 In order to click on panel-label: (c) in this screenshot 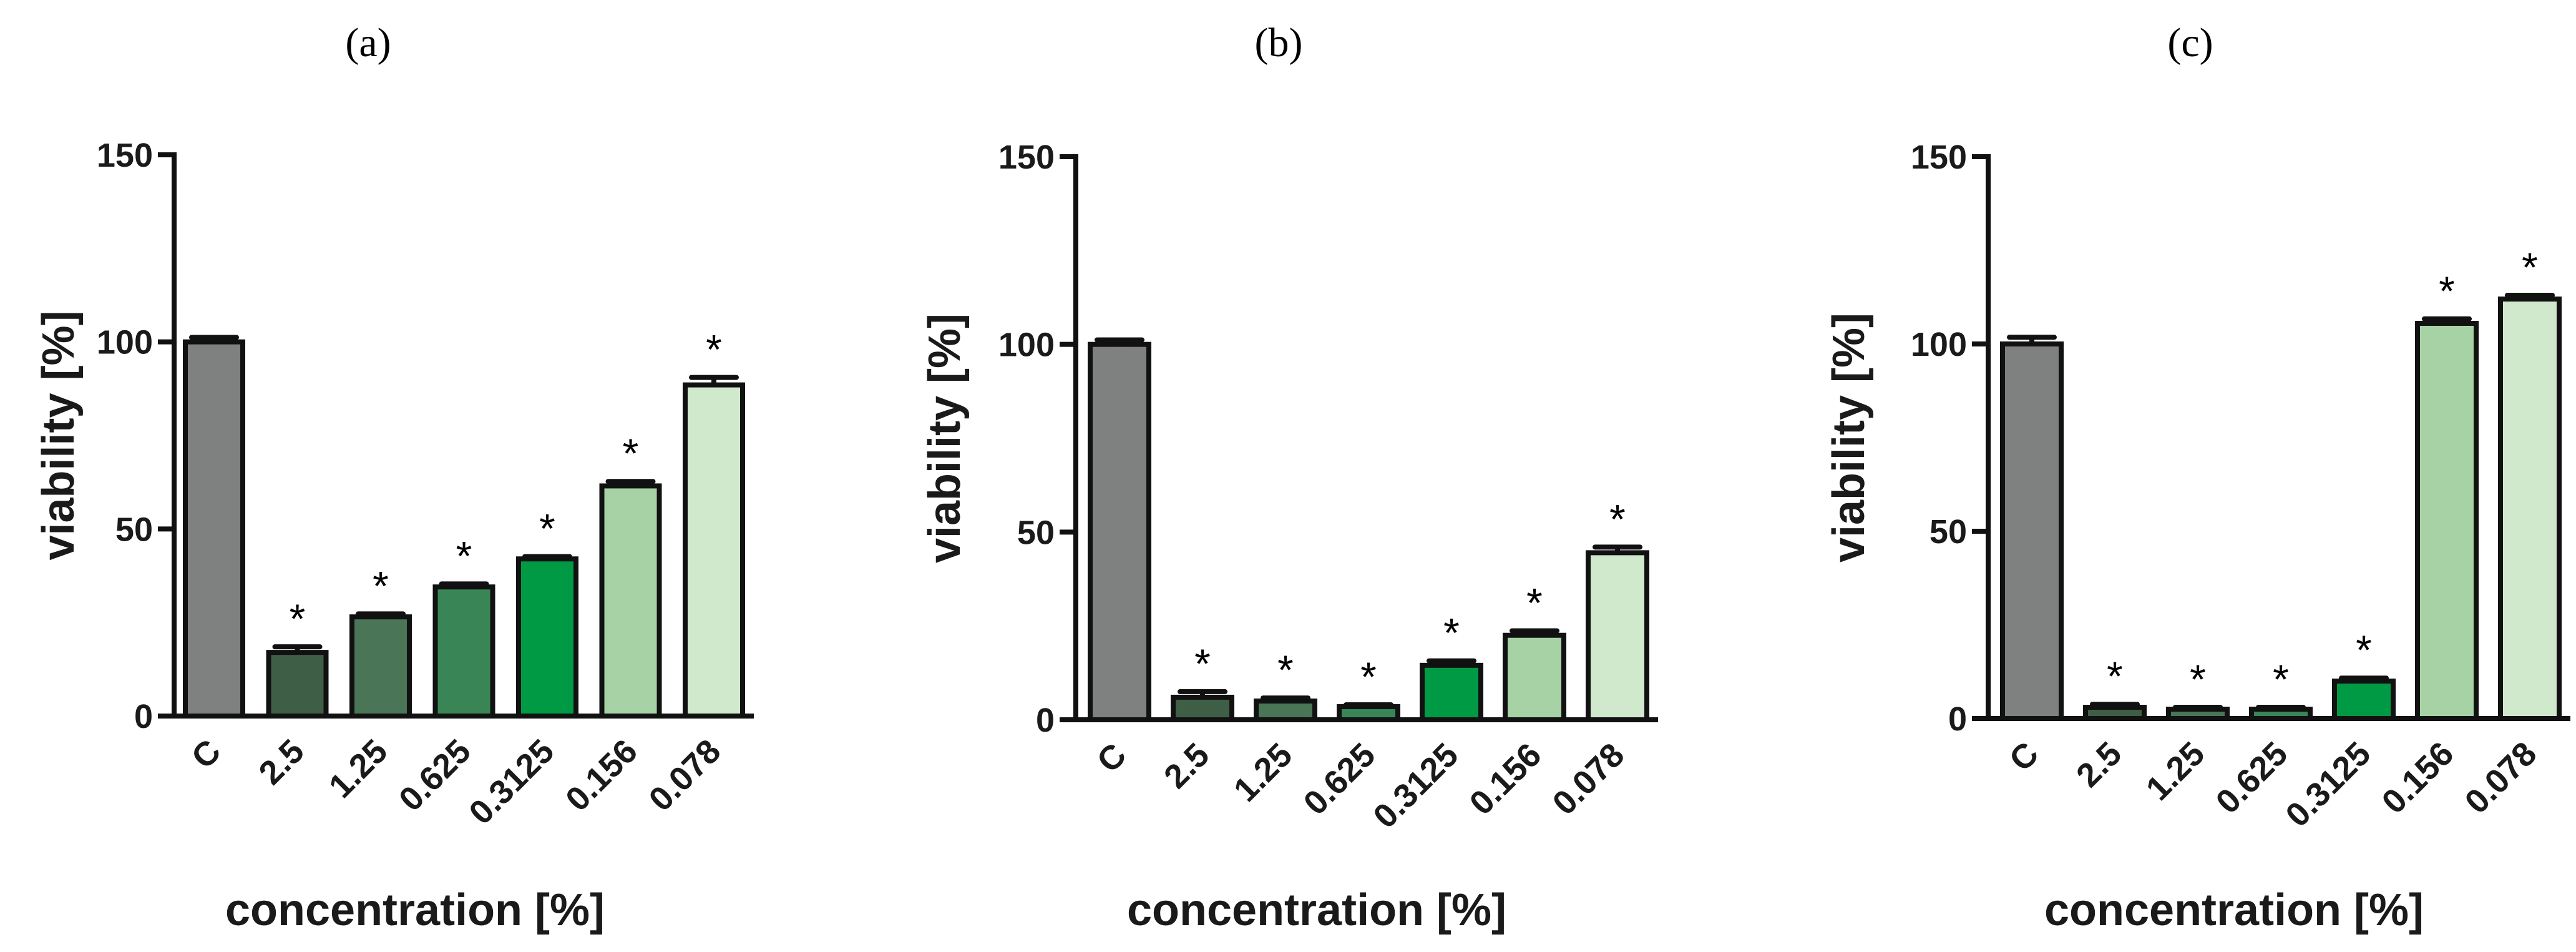, I will do `click(2190, 43)`.